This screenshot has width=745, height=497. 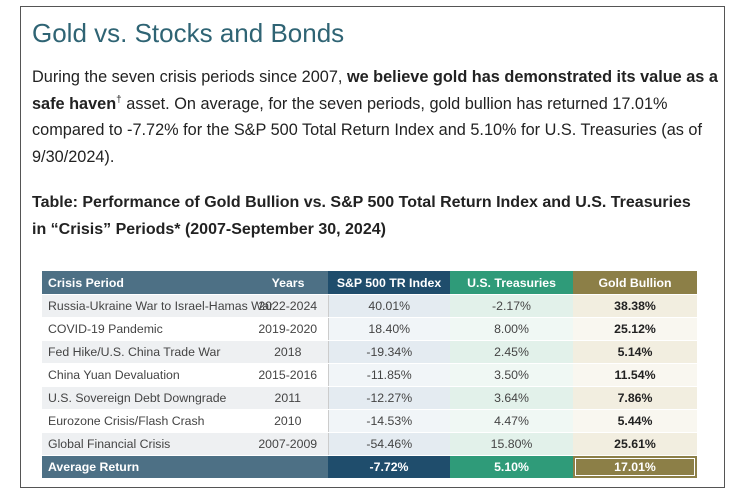 I want to click on footer-cell: 17.01%, so click(x=635, y=467).